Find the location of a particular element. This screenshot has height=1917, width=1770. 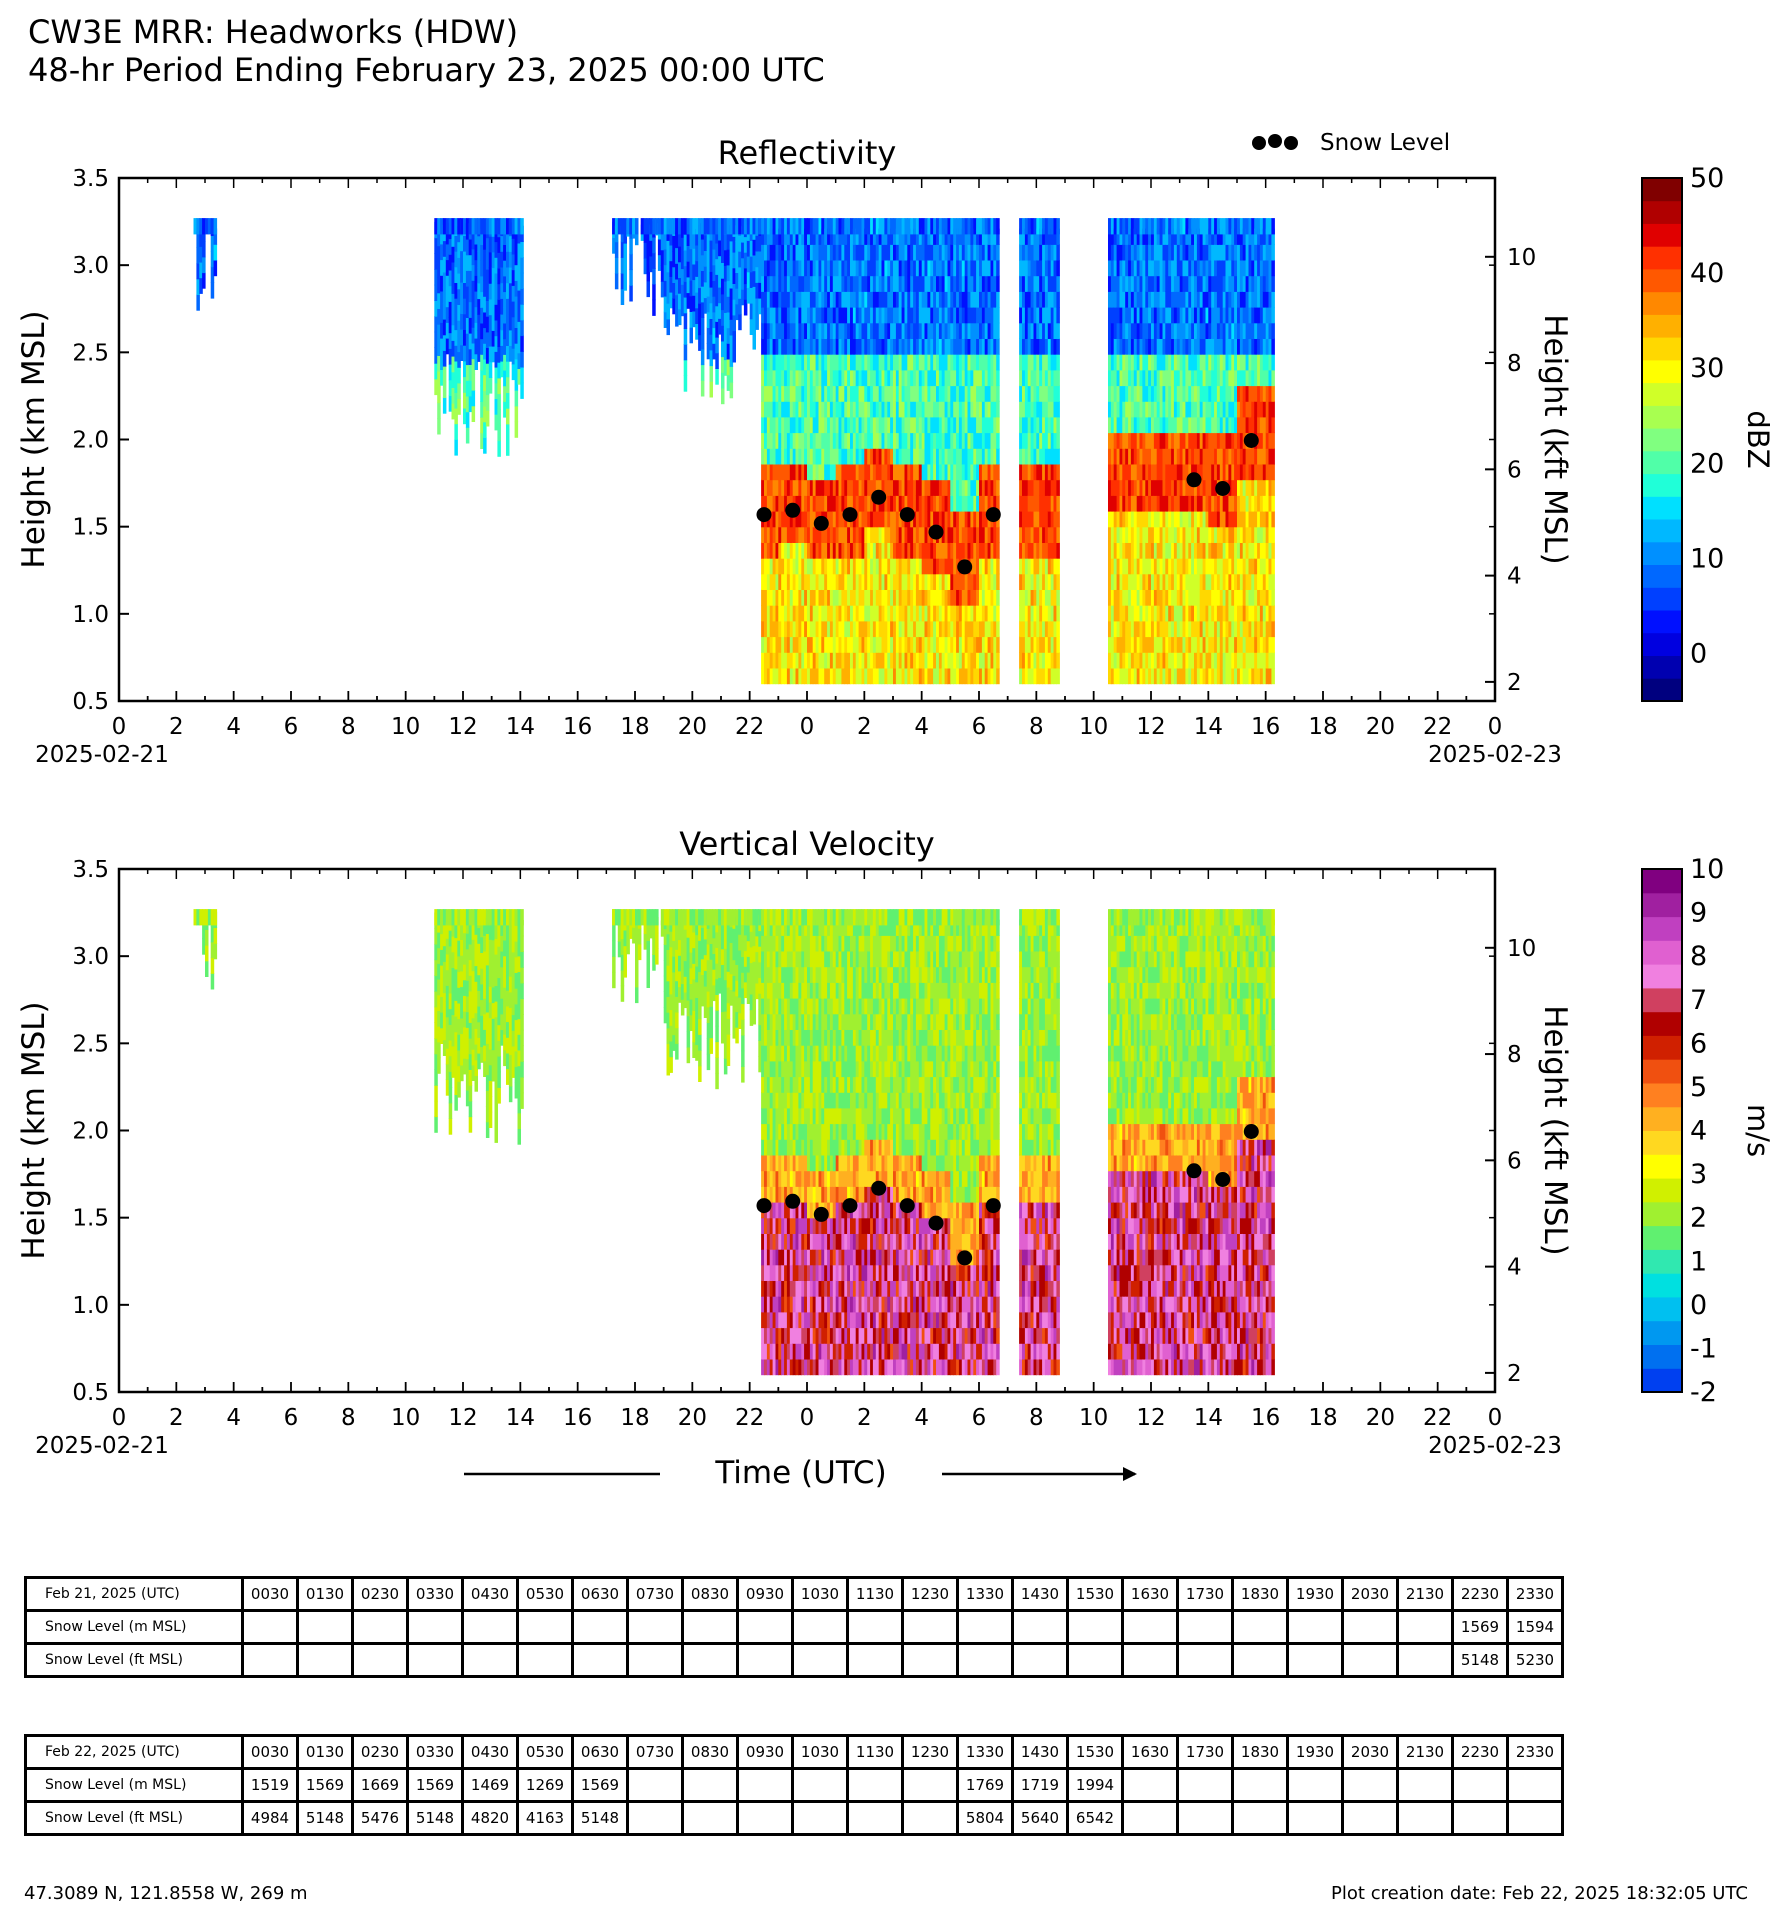

data-region is located at coordinates (734, 451).